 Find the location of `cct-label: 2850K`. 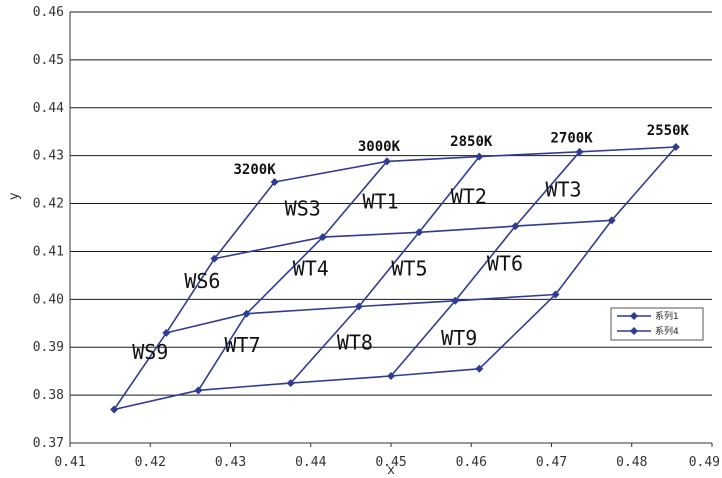

cct-label: 2850K is located at coordinates (471, 142).